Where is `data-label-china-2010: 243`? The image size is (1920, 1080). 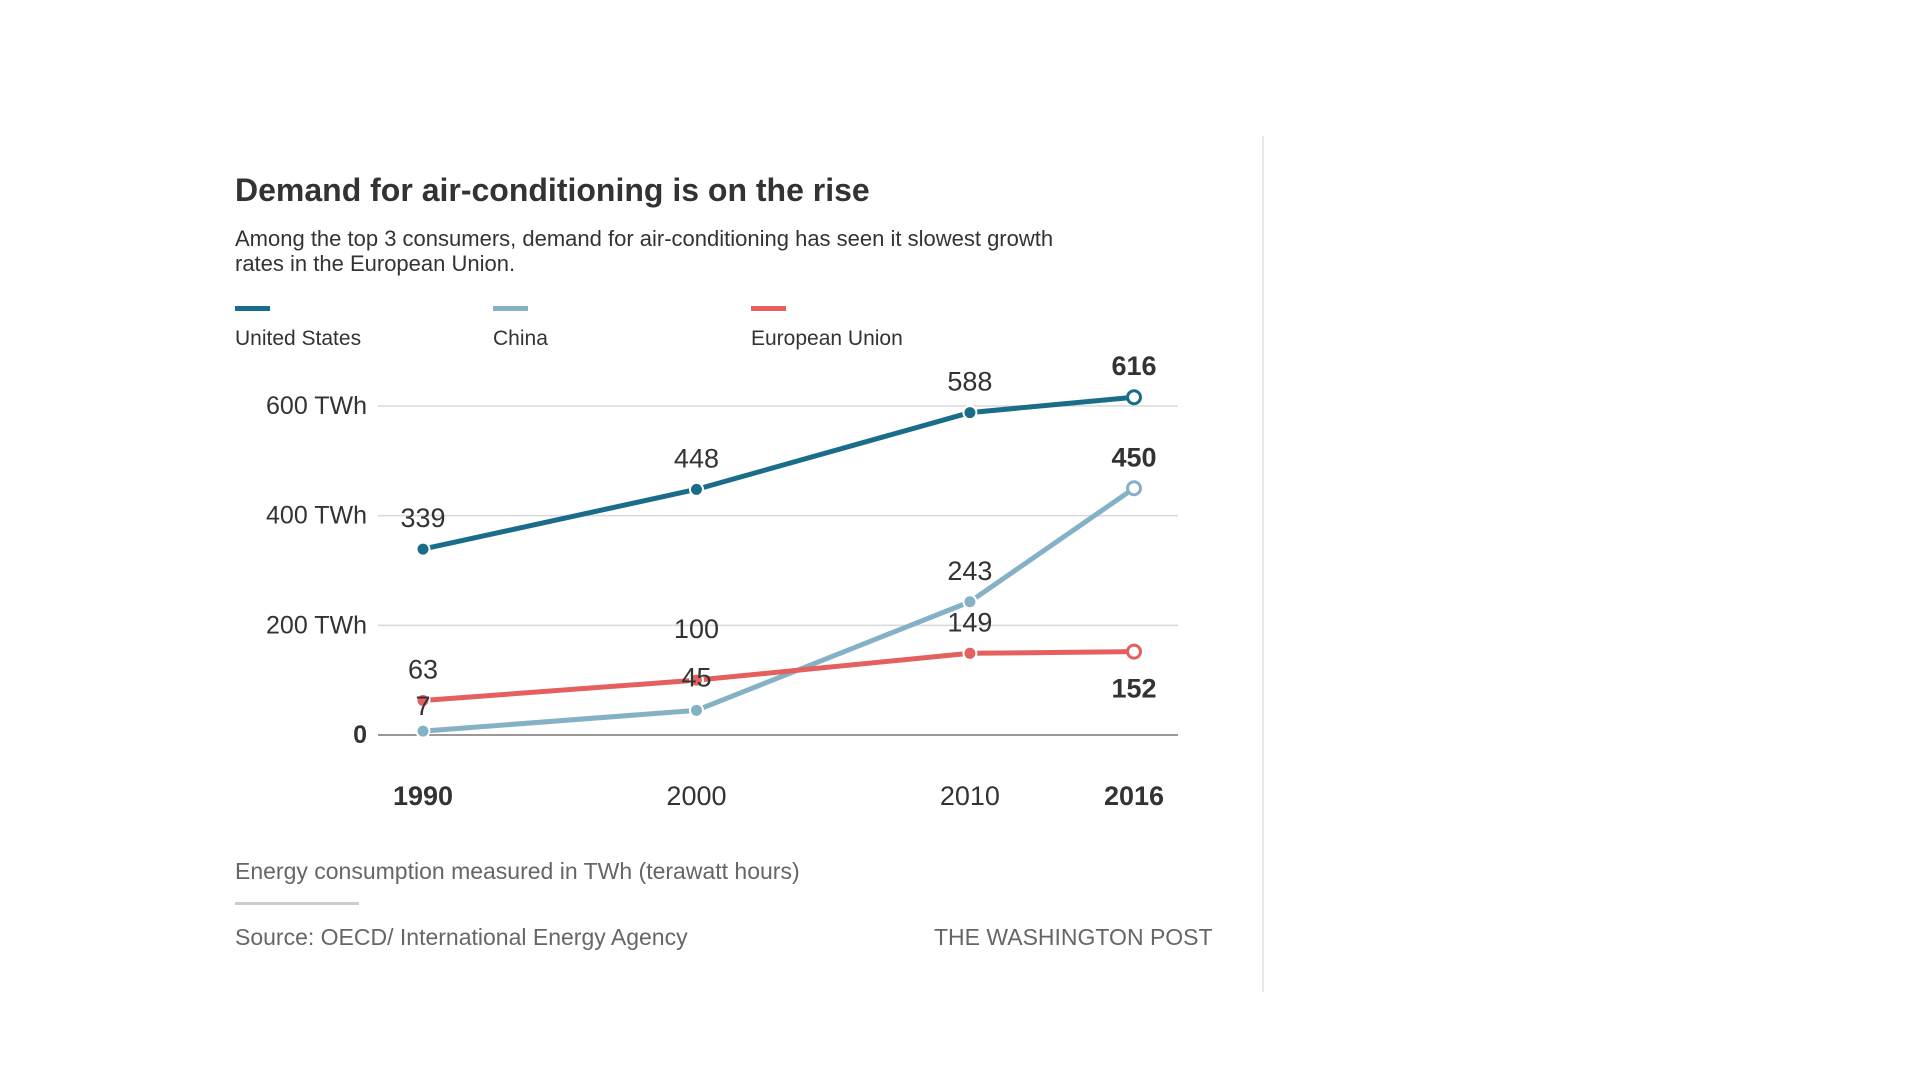 data-label-china-2010: 243 is located at coordinates (969, 571).